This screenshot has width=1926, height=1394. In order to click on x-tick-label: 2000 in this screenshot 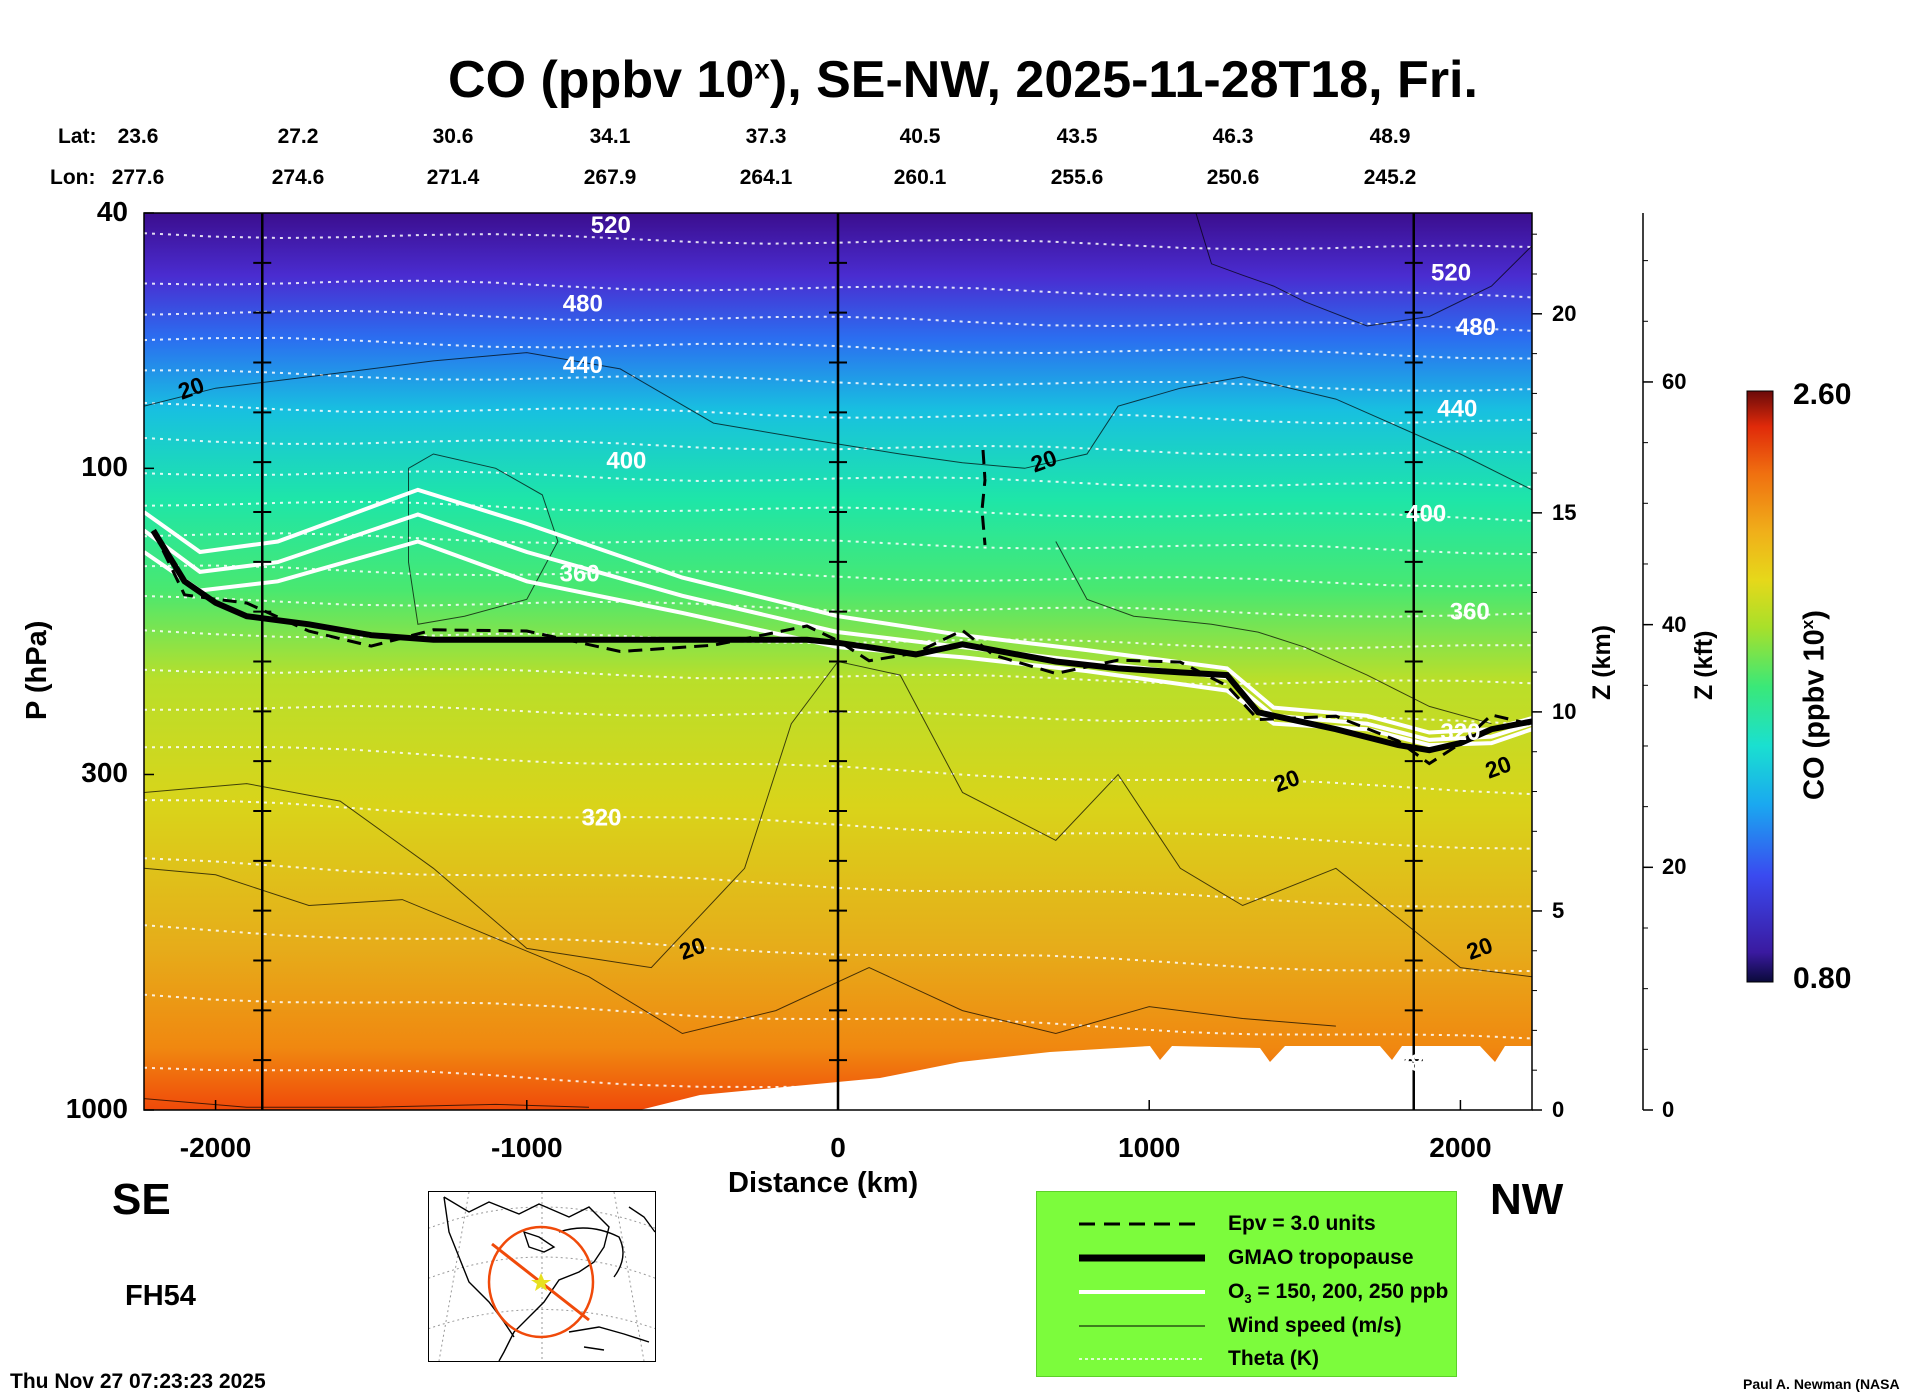, I will do `click(1460, 1147)`.